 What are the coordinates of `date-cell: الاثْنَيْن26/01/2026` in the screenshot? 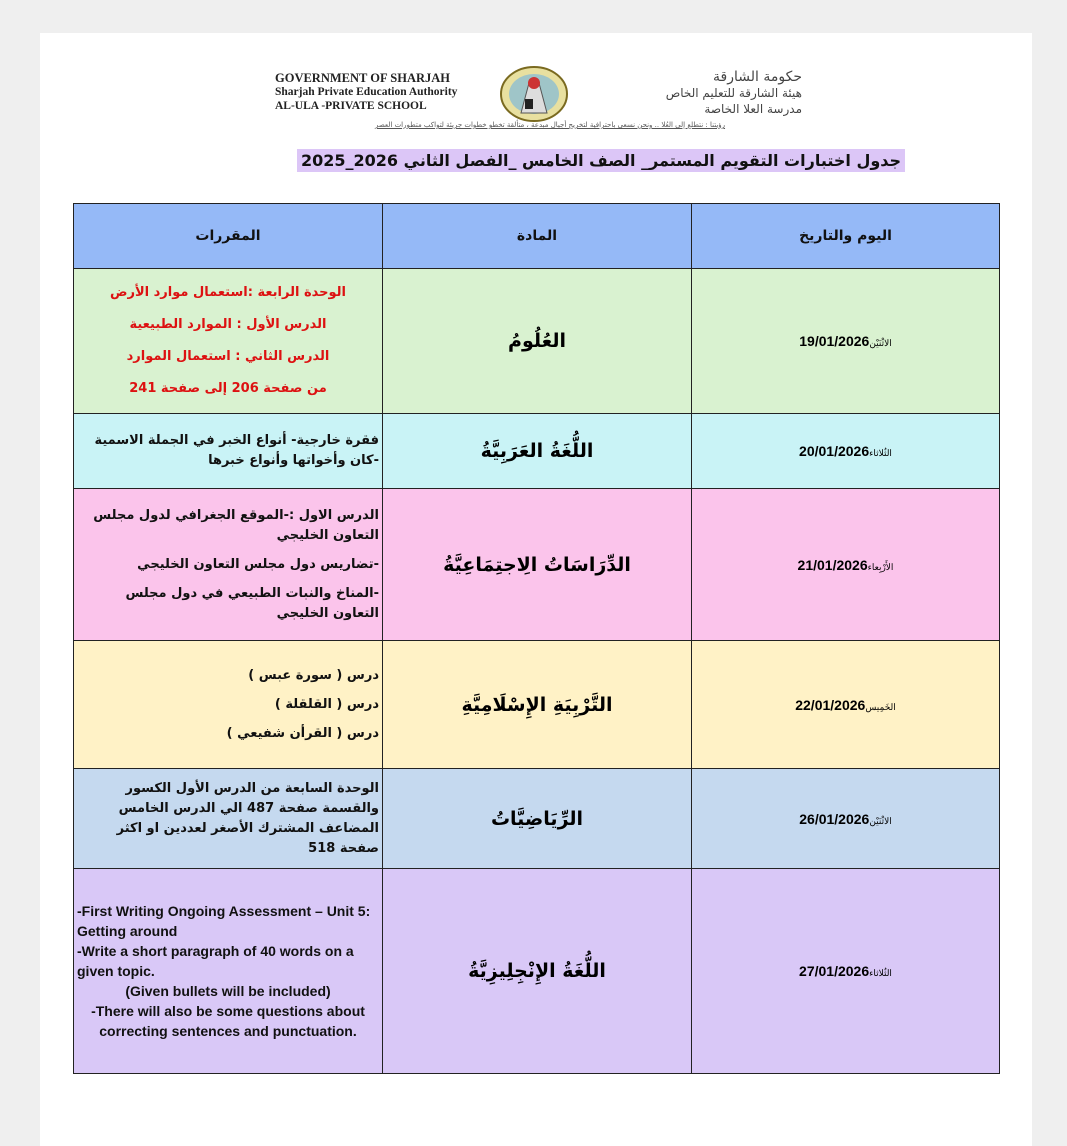 It's located at (845, 818).